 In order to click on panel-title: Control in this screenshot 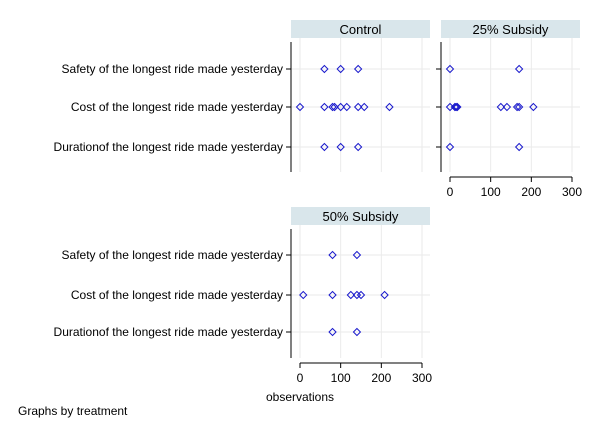, I will do `click(361, 29)`.